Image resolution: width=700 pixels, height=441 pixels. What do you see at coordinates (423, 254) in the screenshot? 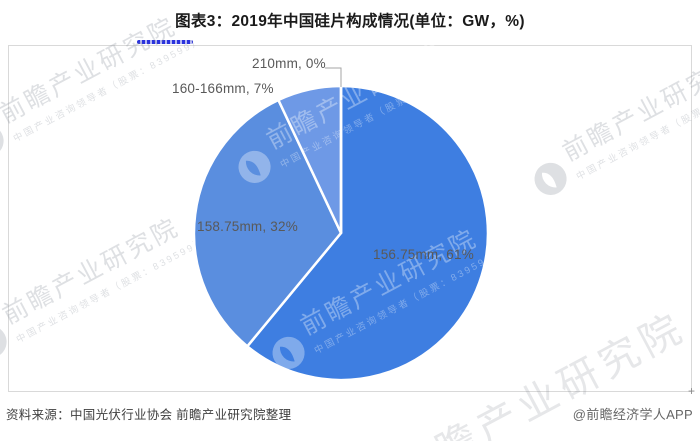
I see `pie-label-156-75mm: 156.75mm, 61%` at bounding box center [423, 254].